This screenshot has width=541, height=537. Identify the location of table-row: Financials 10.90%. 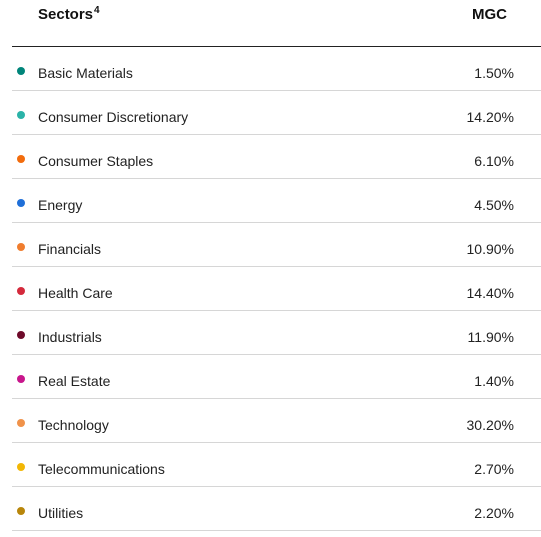
(276, 245).